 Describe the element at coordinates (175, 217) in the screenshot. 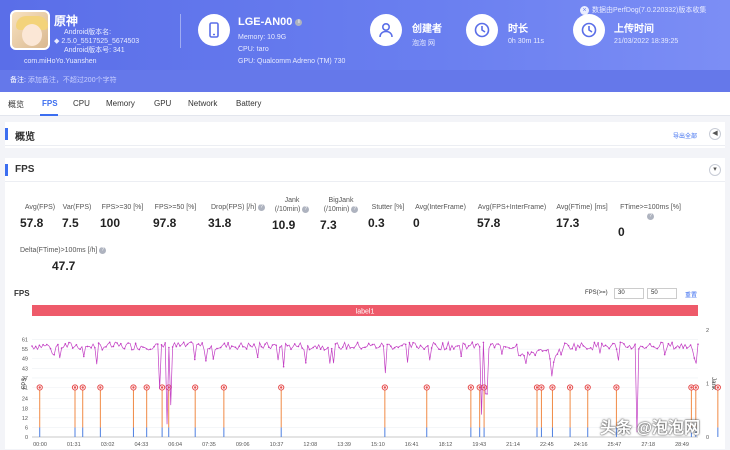

I see `stat-fps-50: FPS>=50 [%] 97.8` at that location.